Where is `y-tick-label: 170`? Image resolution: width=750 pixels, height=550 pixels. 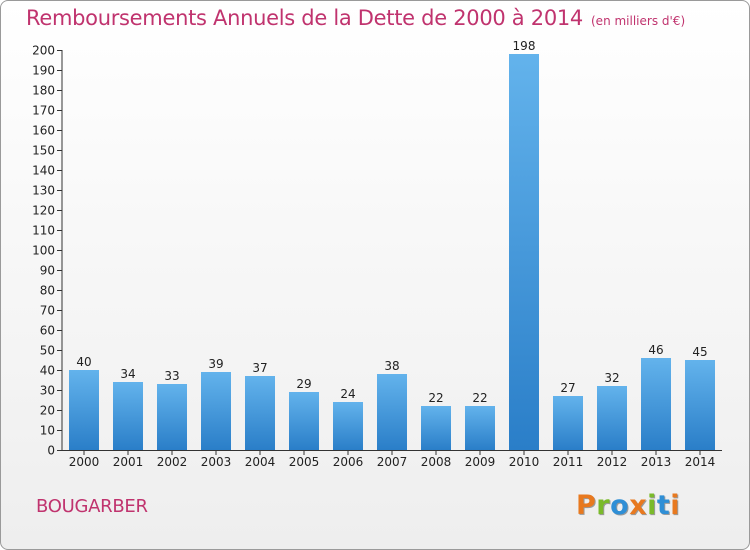
y-tick-label: 170 is located at coordinates (43, 111).